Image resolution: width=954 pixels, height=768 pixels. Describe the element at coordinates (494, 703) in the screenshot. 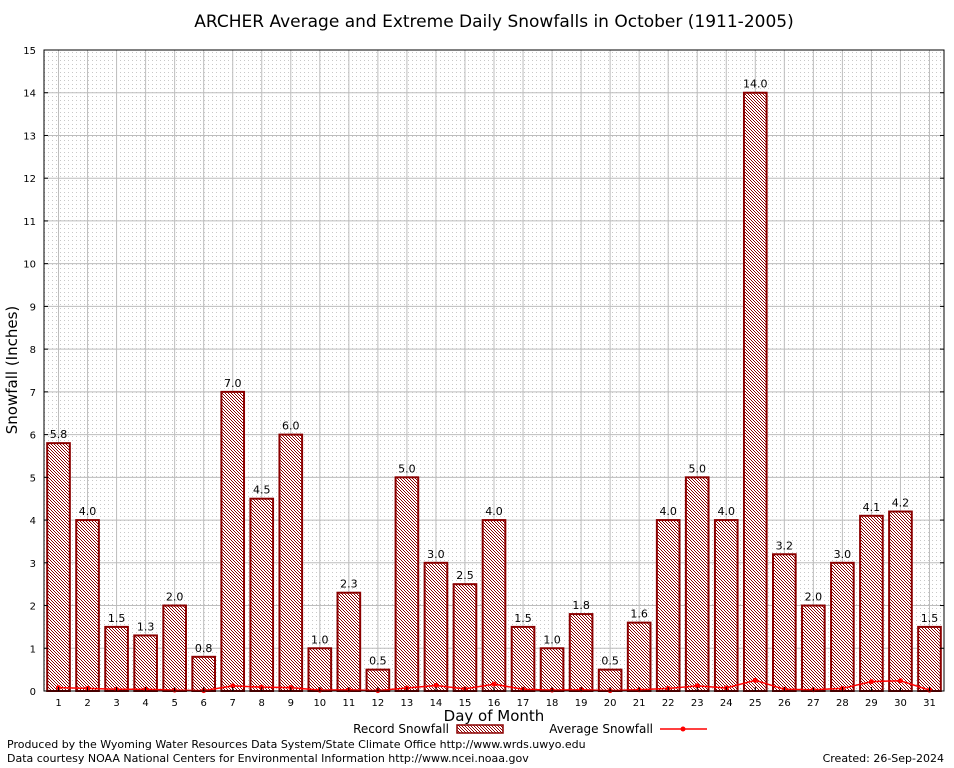

I see `x-tick-label: 16` at that location.